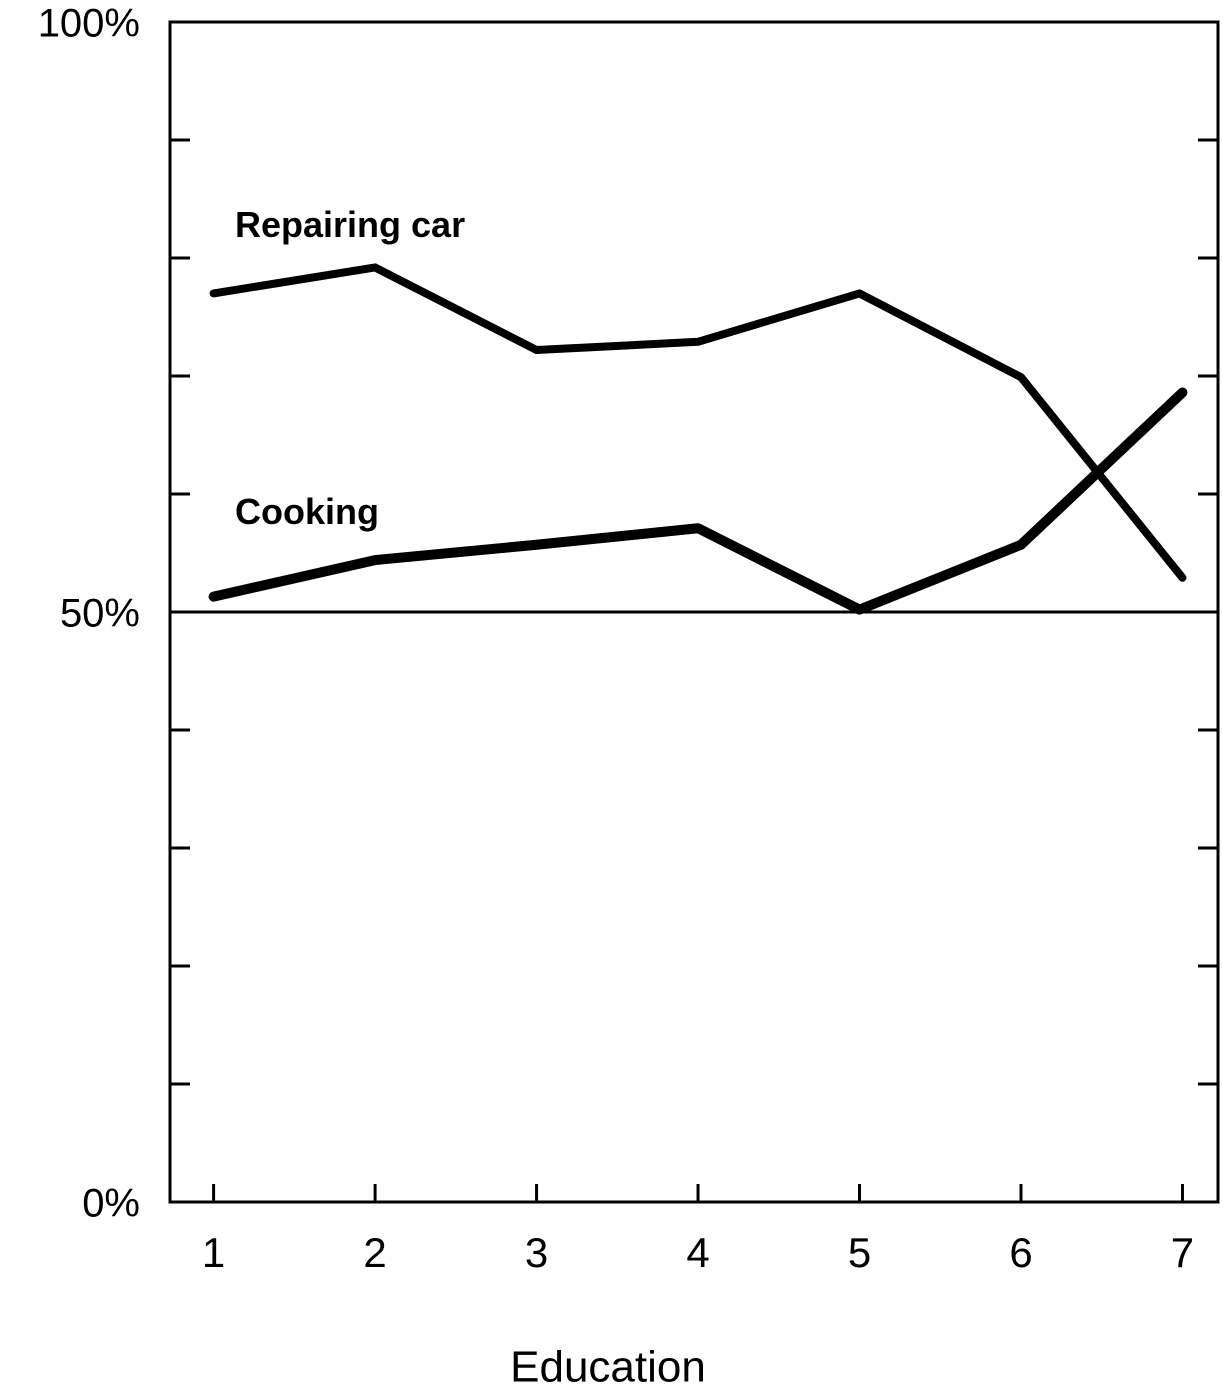 The image size is (1223, 1397). I want to click on y-tick-label: 50%, so click(100, 614).